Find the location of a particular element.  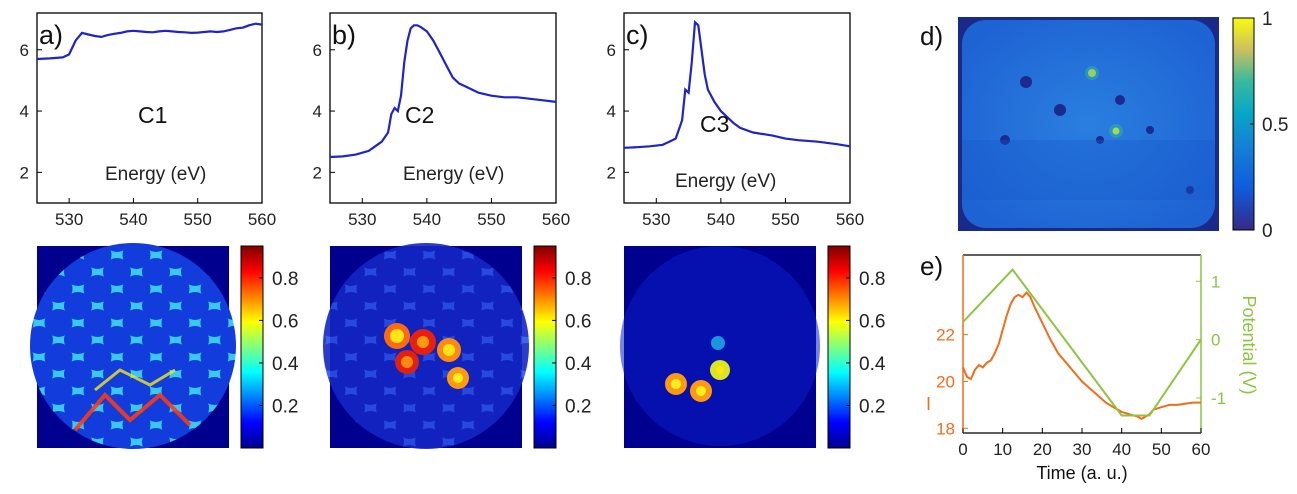

y2-tick-label: -1 is located at coordinates (1218, 398).